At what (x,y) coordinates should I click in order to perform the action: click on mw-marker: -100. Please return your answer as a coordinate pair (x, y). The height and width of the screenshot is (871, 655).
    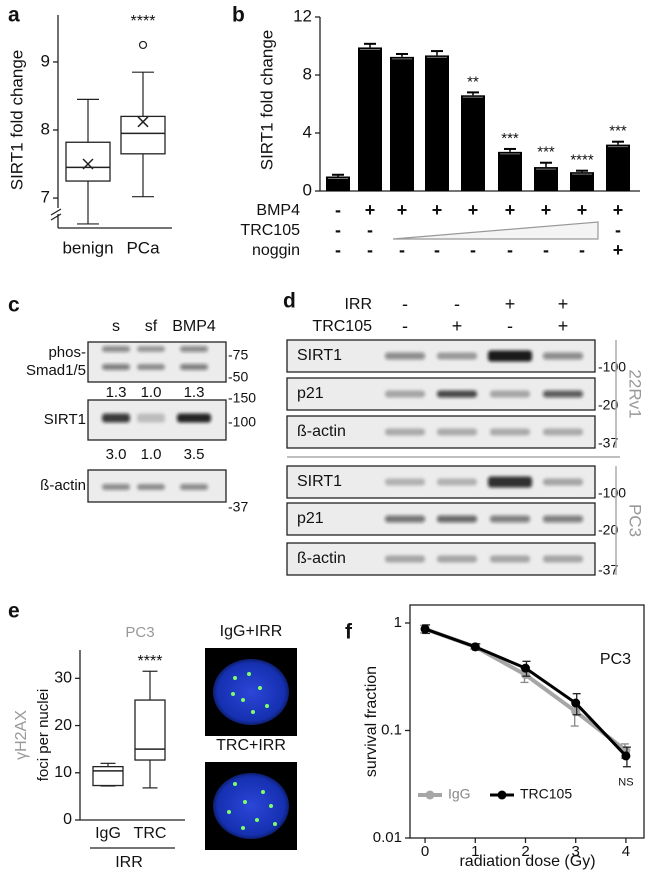
    Looking at the image, I should click on (242, 422).